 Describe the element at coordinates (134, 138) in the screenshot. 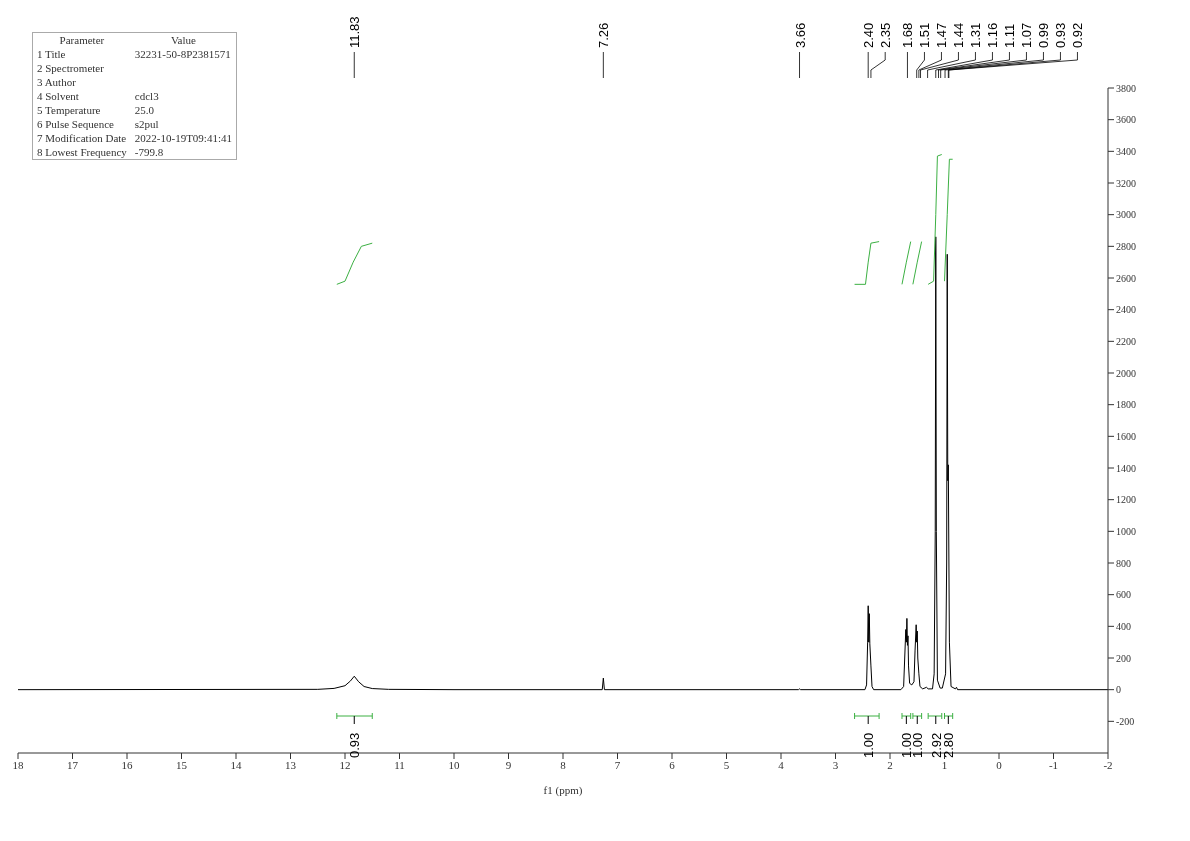

I see `annotation: 7 Modification Date 2022-10-19T09:41:41` at that location.